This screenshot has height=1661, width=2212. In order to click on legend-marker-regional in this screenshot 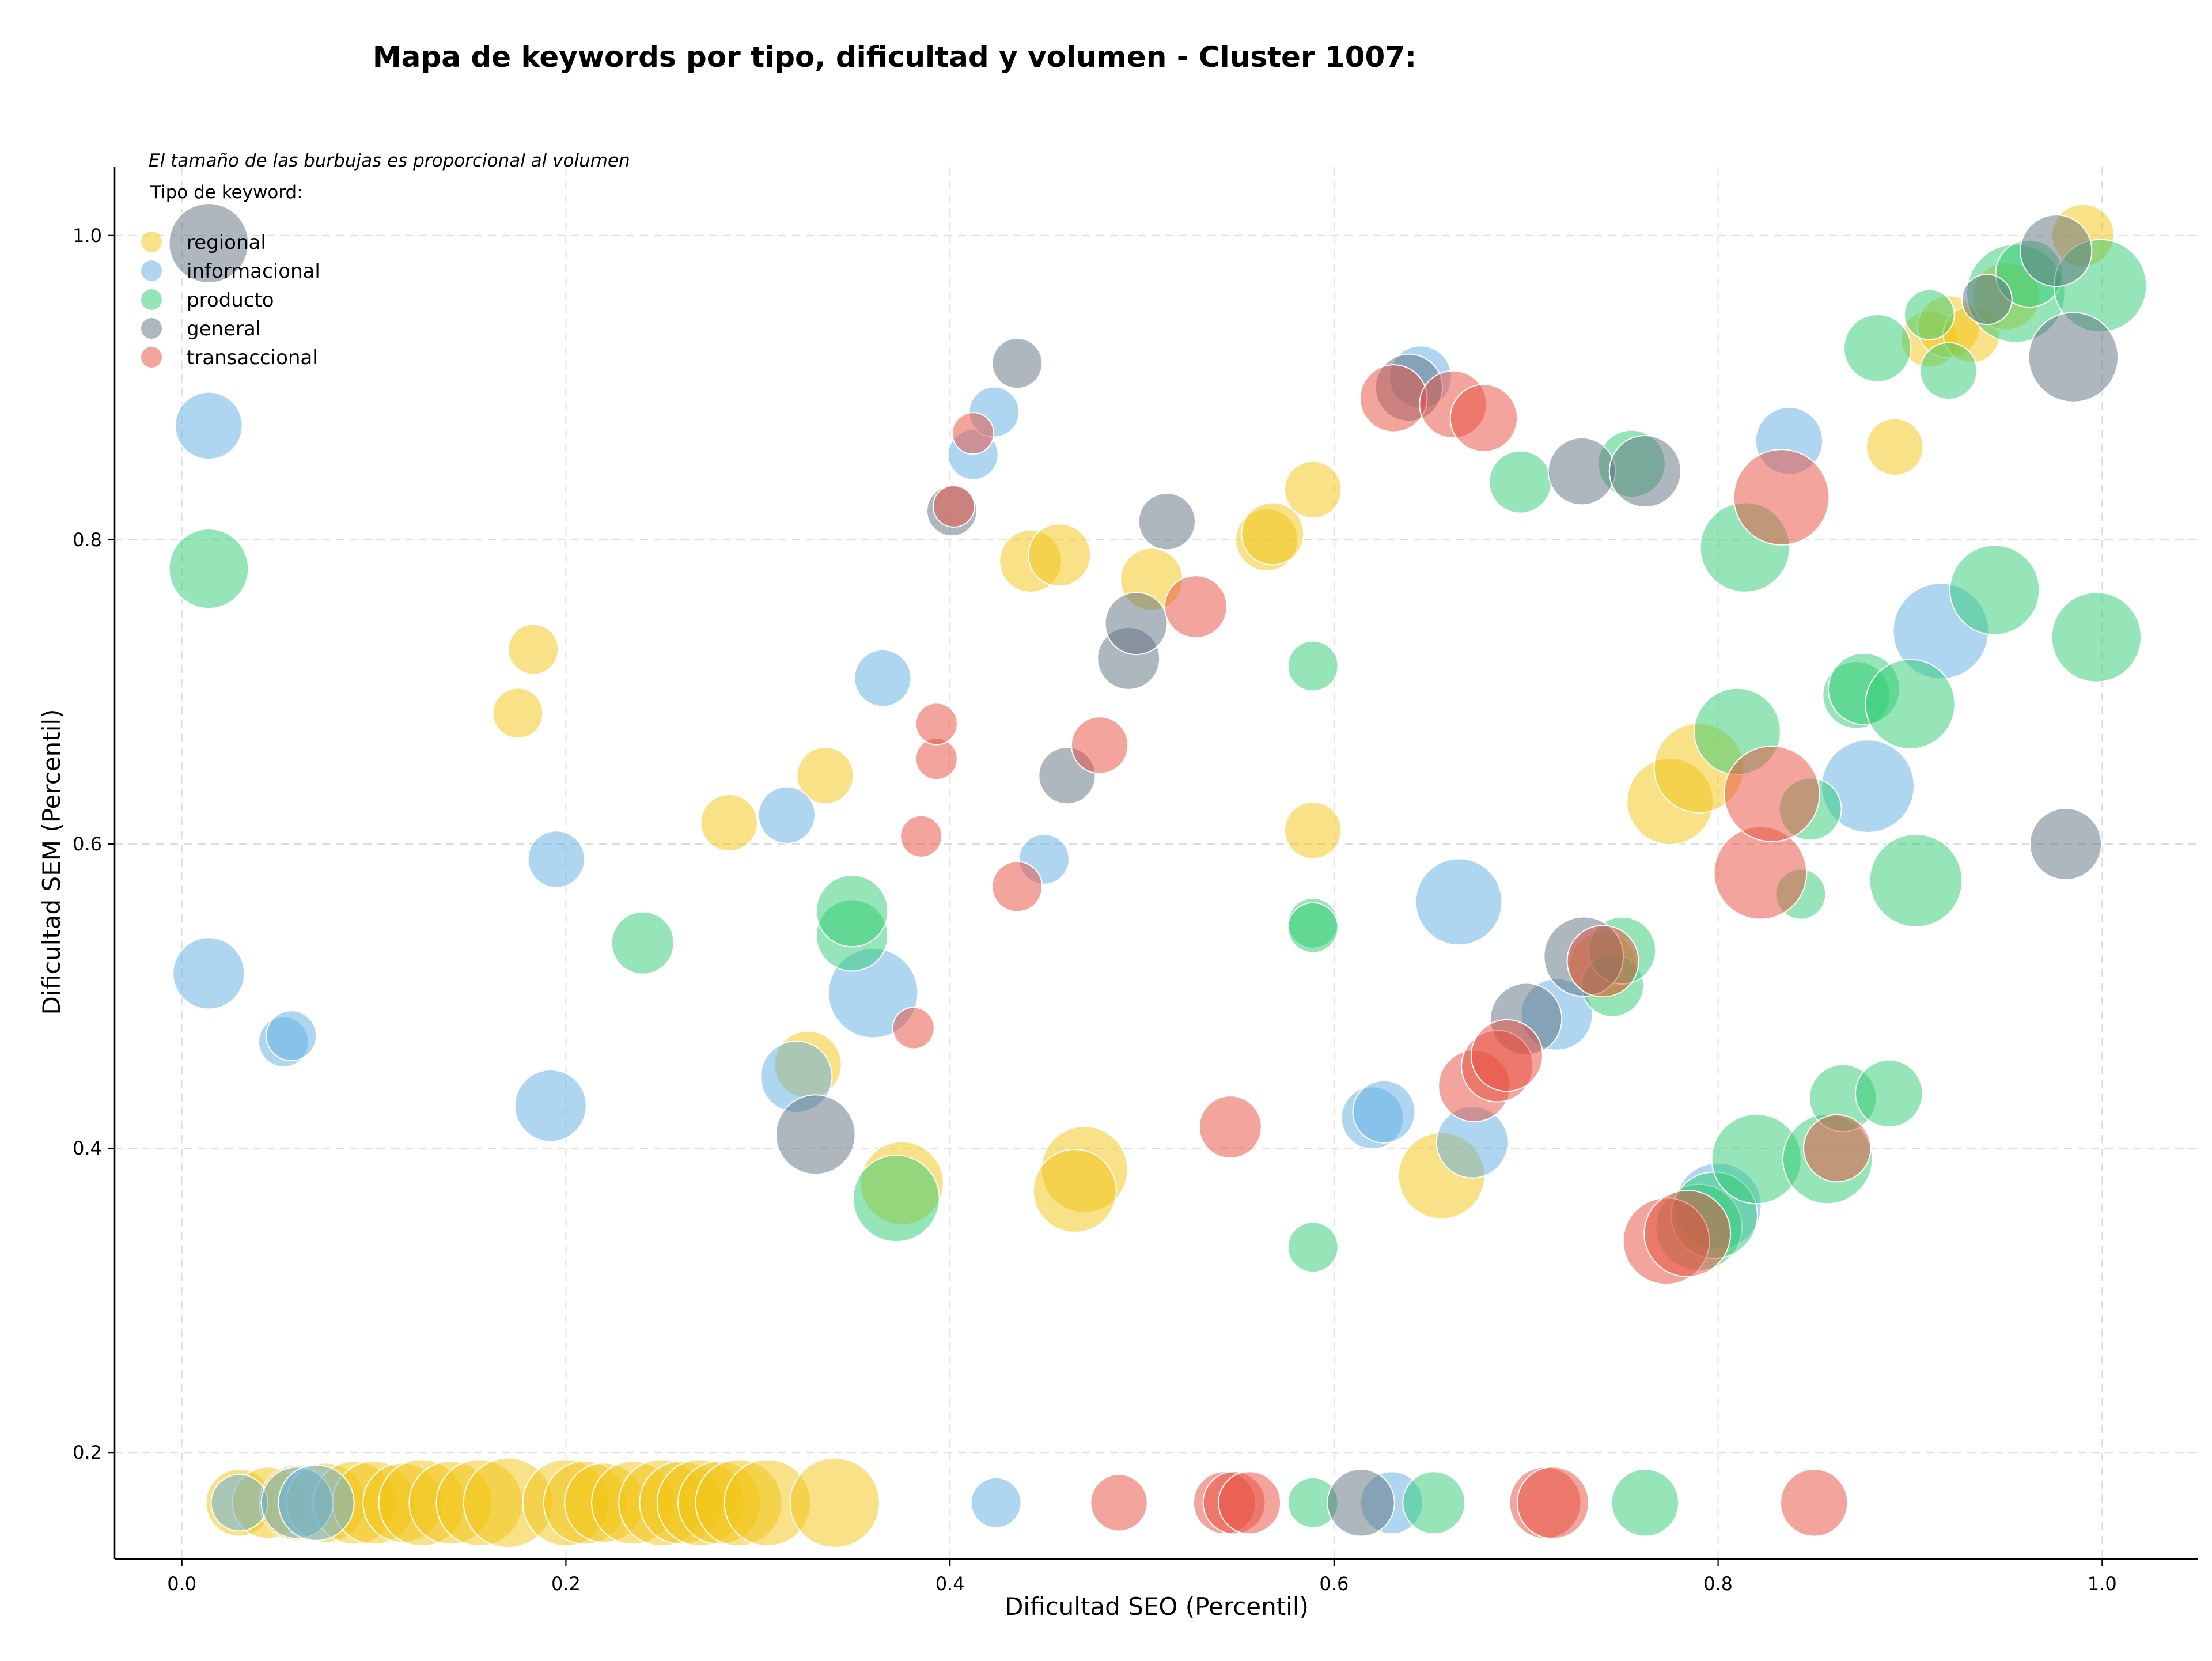, I will do `click(151, 242)`.